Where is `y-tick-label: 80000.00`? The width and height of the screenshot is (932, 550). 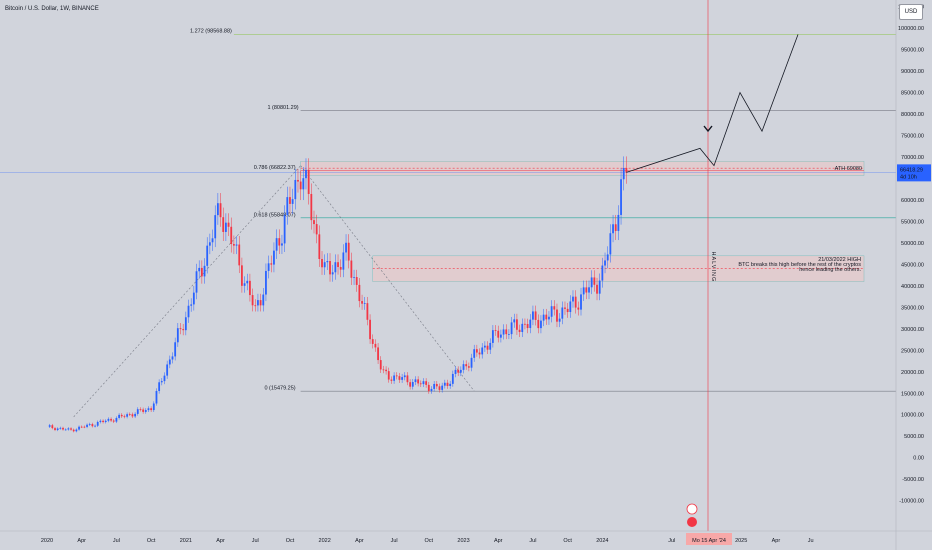 y-tick-label: 80000.00 is located at coordinates (912, 115).